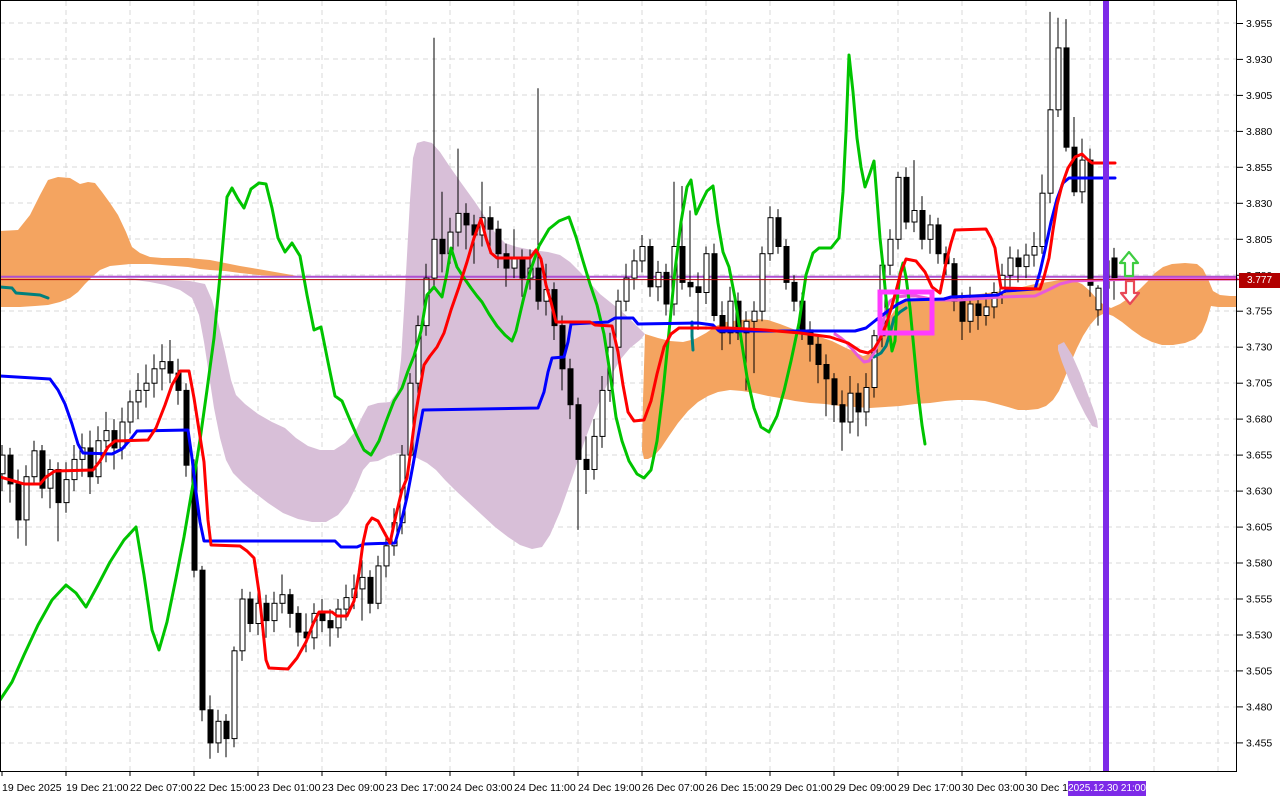 This screenshot has width=1280, height=800. What do you see at coordinates (1036, 320) in the screenshot?
I see `magenta-curve` at bounding box center [1036, 320].